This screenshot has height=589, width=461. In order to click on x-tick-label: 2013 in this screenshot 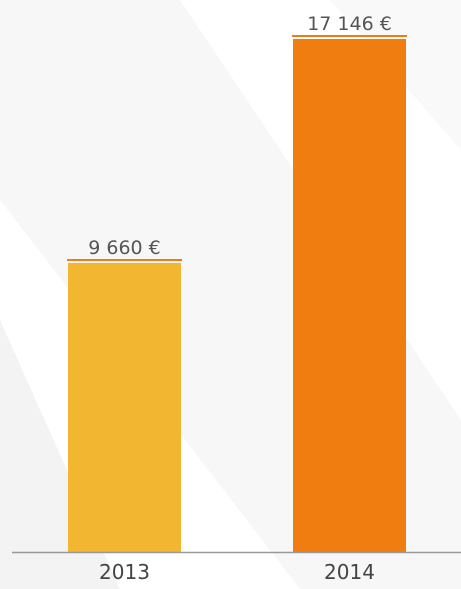, I will do `click(124, 572)`.